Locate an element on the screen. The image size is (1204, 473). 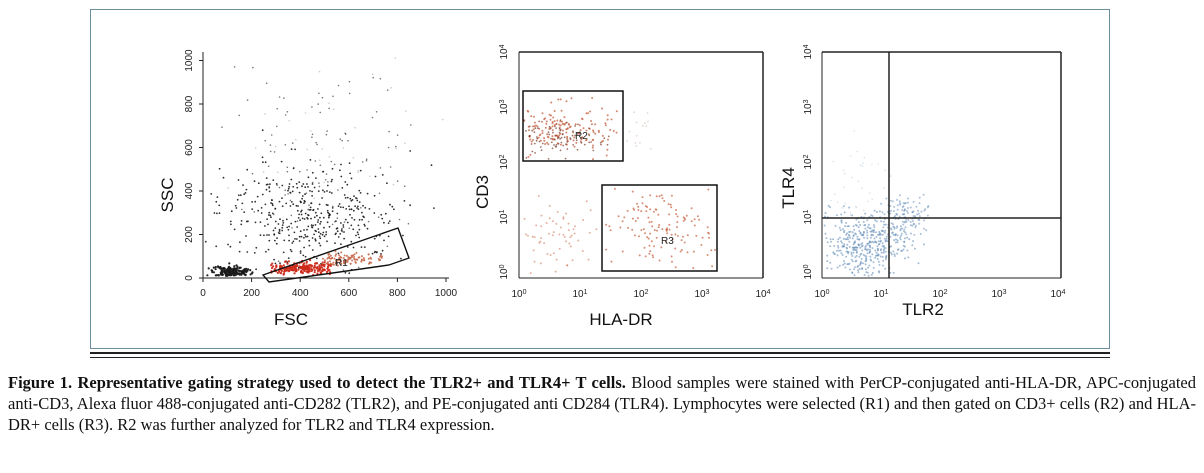
y-tick-label: 104 is located at coordinates (809, 51).